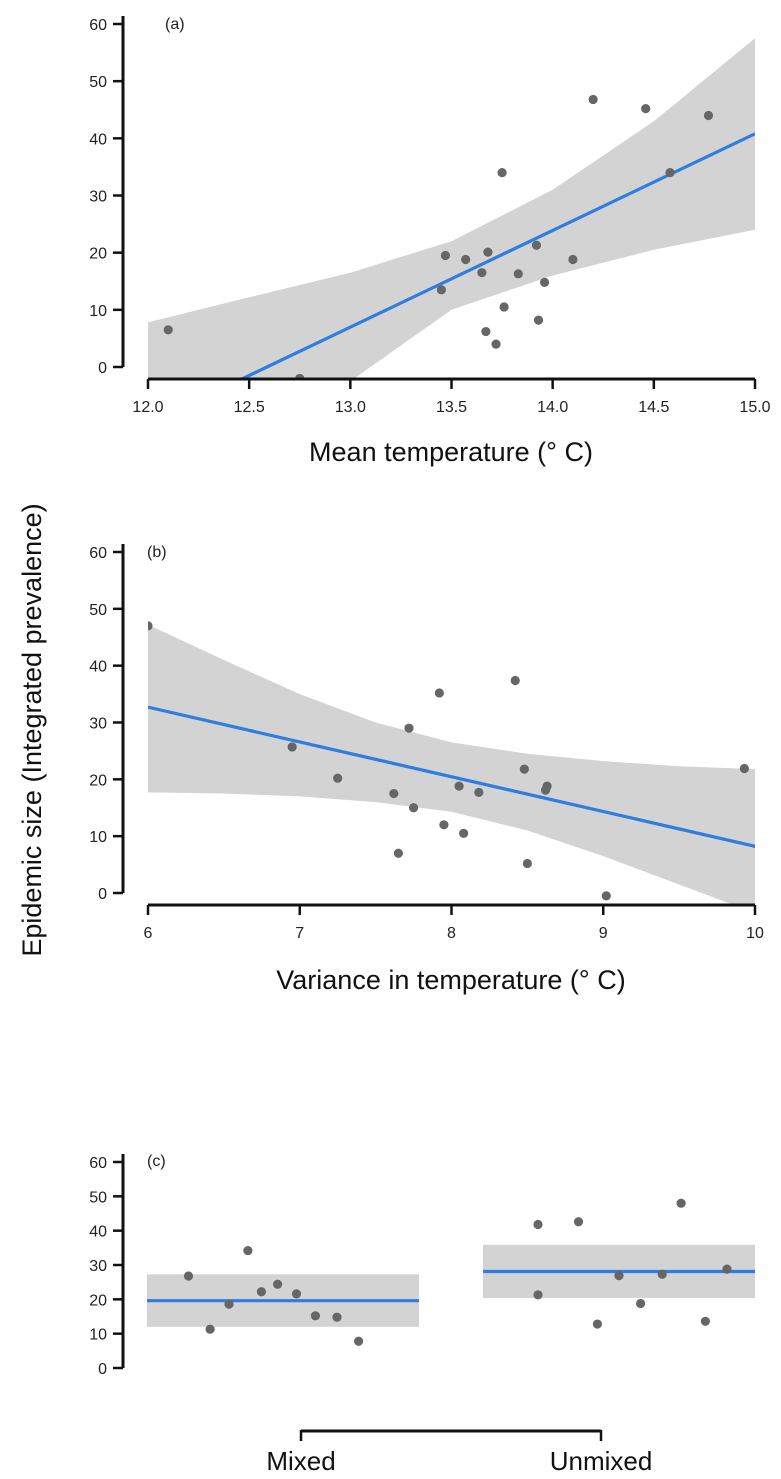  What do you see at coordinates (601, 1461) in the screenshot?
I see `category-label-unmixed: Unmixed` at bounding box center [601, 1461].